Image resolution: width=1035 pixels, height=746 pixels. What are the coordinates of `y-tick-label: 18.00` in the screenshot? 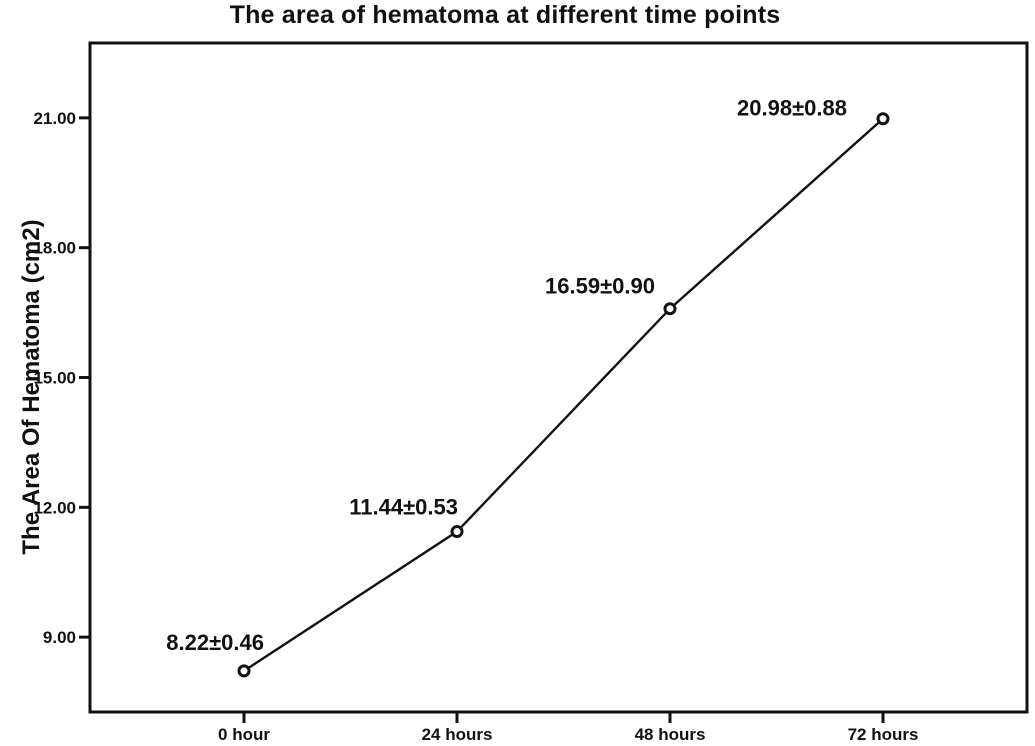 It's located at (54, 248).